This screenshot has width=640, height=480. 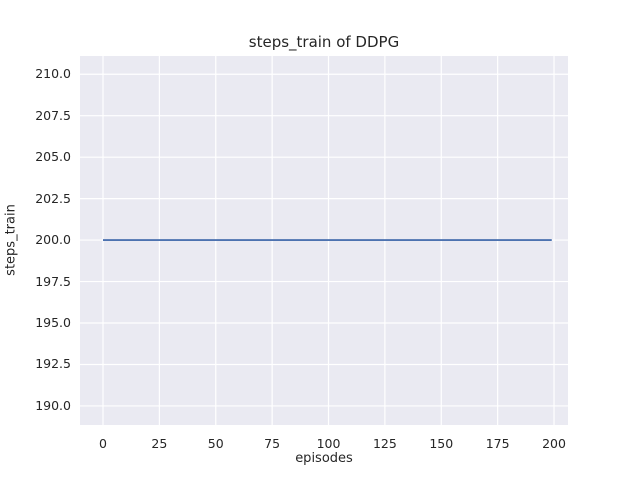 What do you see at coordinates (215, 443) in the screenshot?
I see `x-tick-label: 50` at bounding box center [215, 443].